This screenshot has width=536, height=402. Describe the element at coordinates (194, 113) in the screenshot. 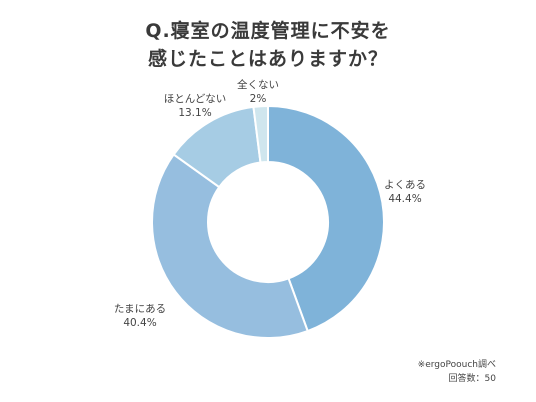

I see `slice-value-rarely: 13.1%` at that location.